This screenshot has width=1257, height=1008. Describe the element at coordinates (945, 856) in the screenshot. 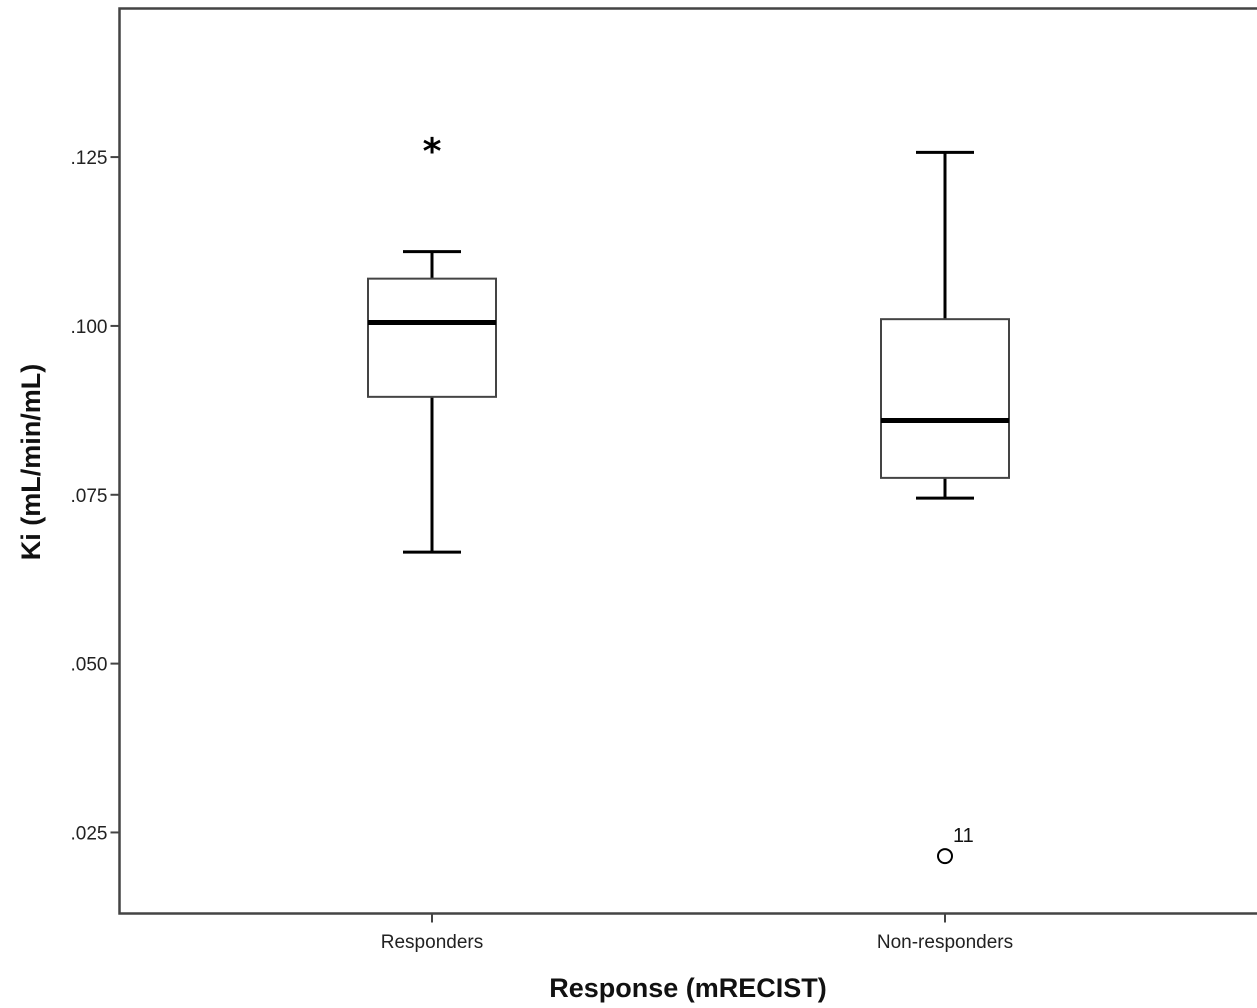

I see `outlier-marker` at that location.